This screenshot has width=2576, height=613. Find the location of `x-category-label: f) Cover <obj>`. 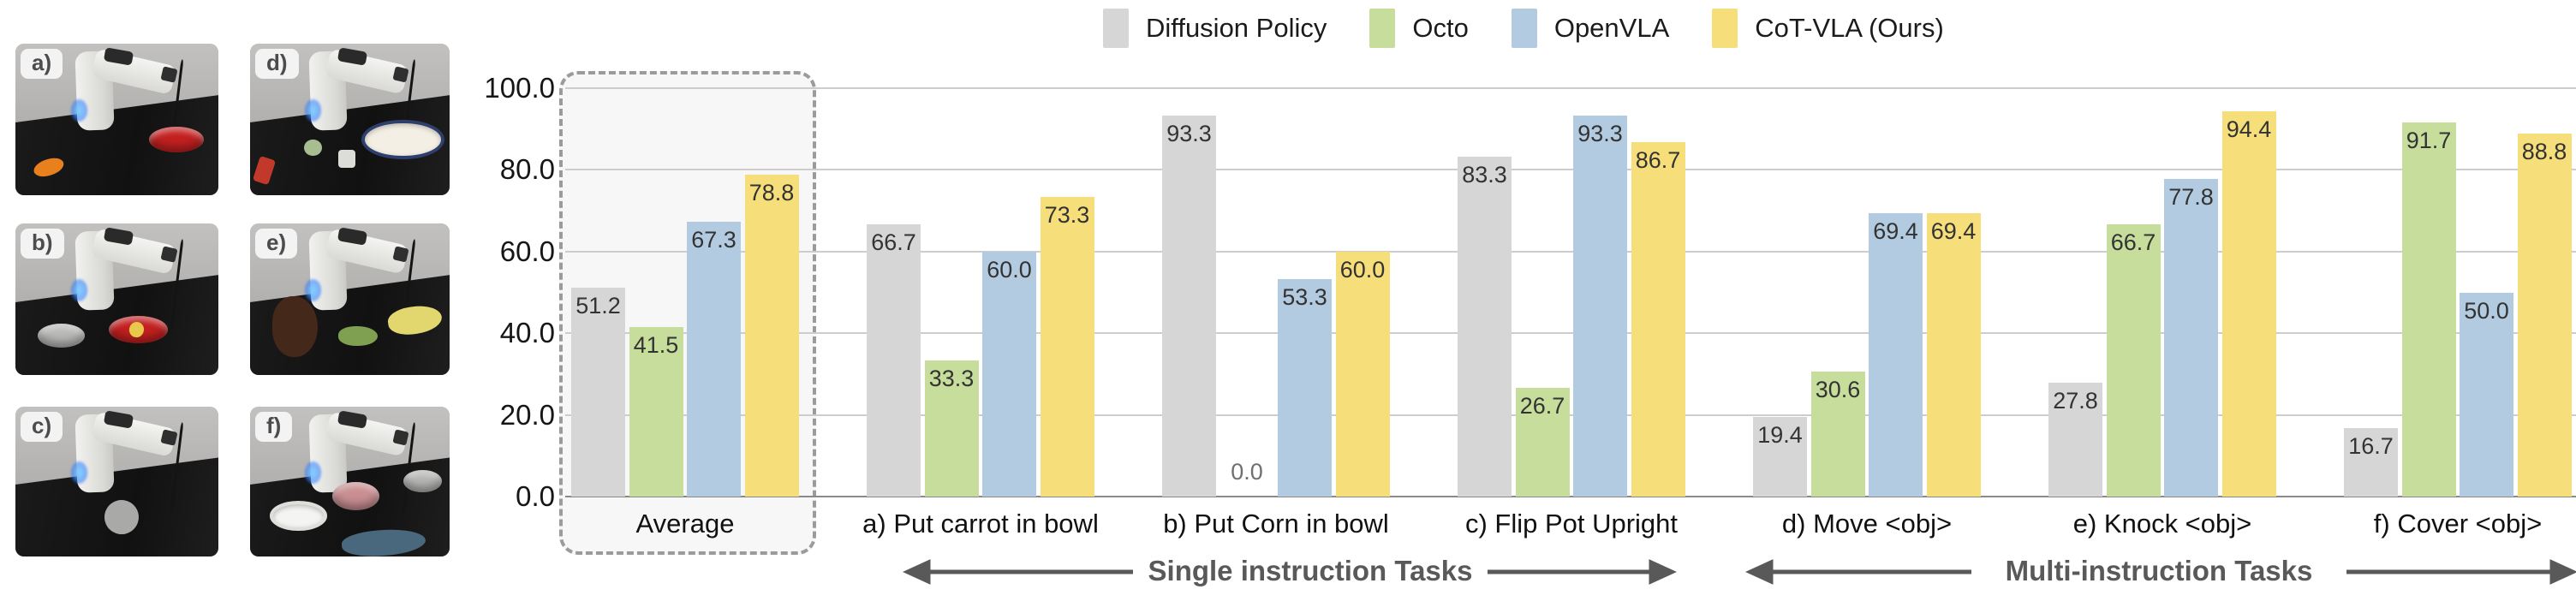

x-category-label: f) Cover <obj> is located at coordinates (2458, 524).